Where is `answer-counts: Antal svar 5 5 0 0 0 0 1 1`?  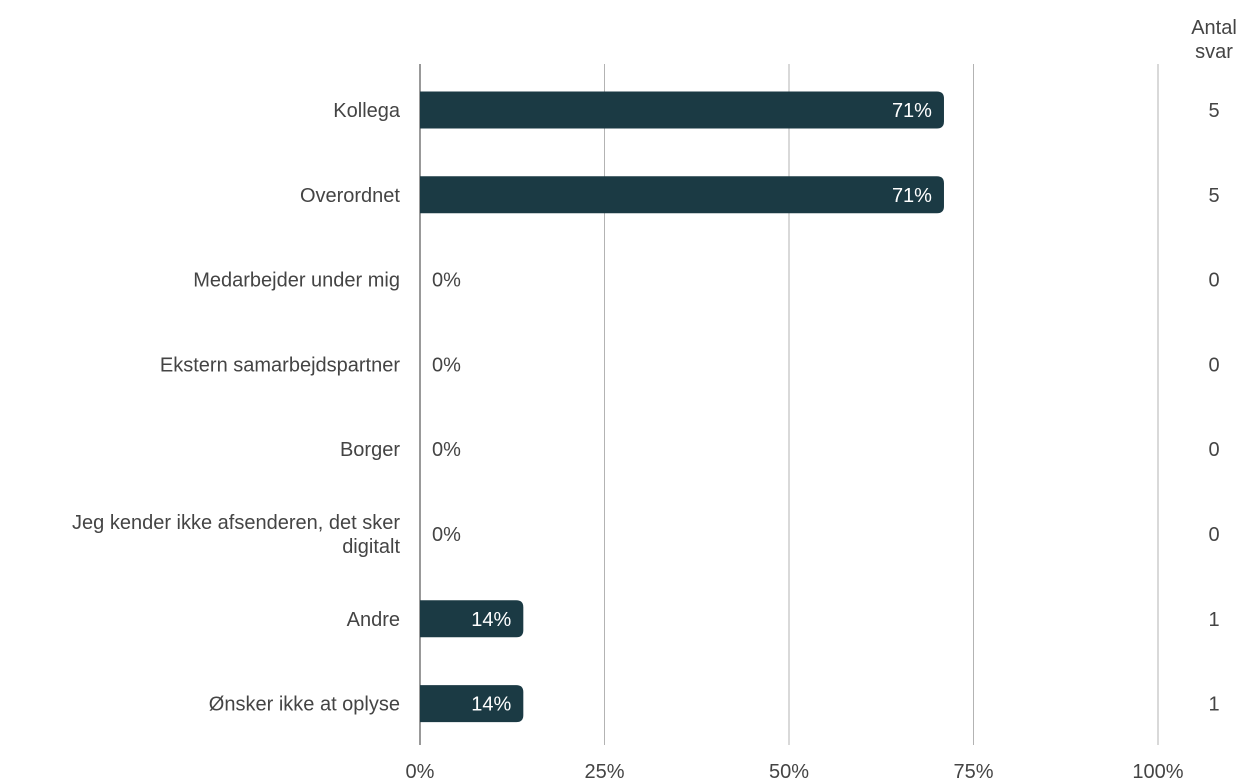 answer-counts: Antal svar 5 5 0 0 0 0 1 1 is located at coordinates (1214, 366).